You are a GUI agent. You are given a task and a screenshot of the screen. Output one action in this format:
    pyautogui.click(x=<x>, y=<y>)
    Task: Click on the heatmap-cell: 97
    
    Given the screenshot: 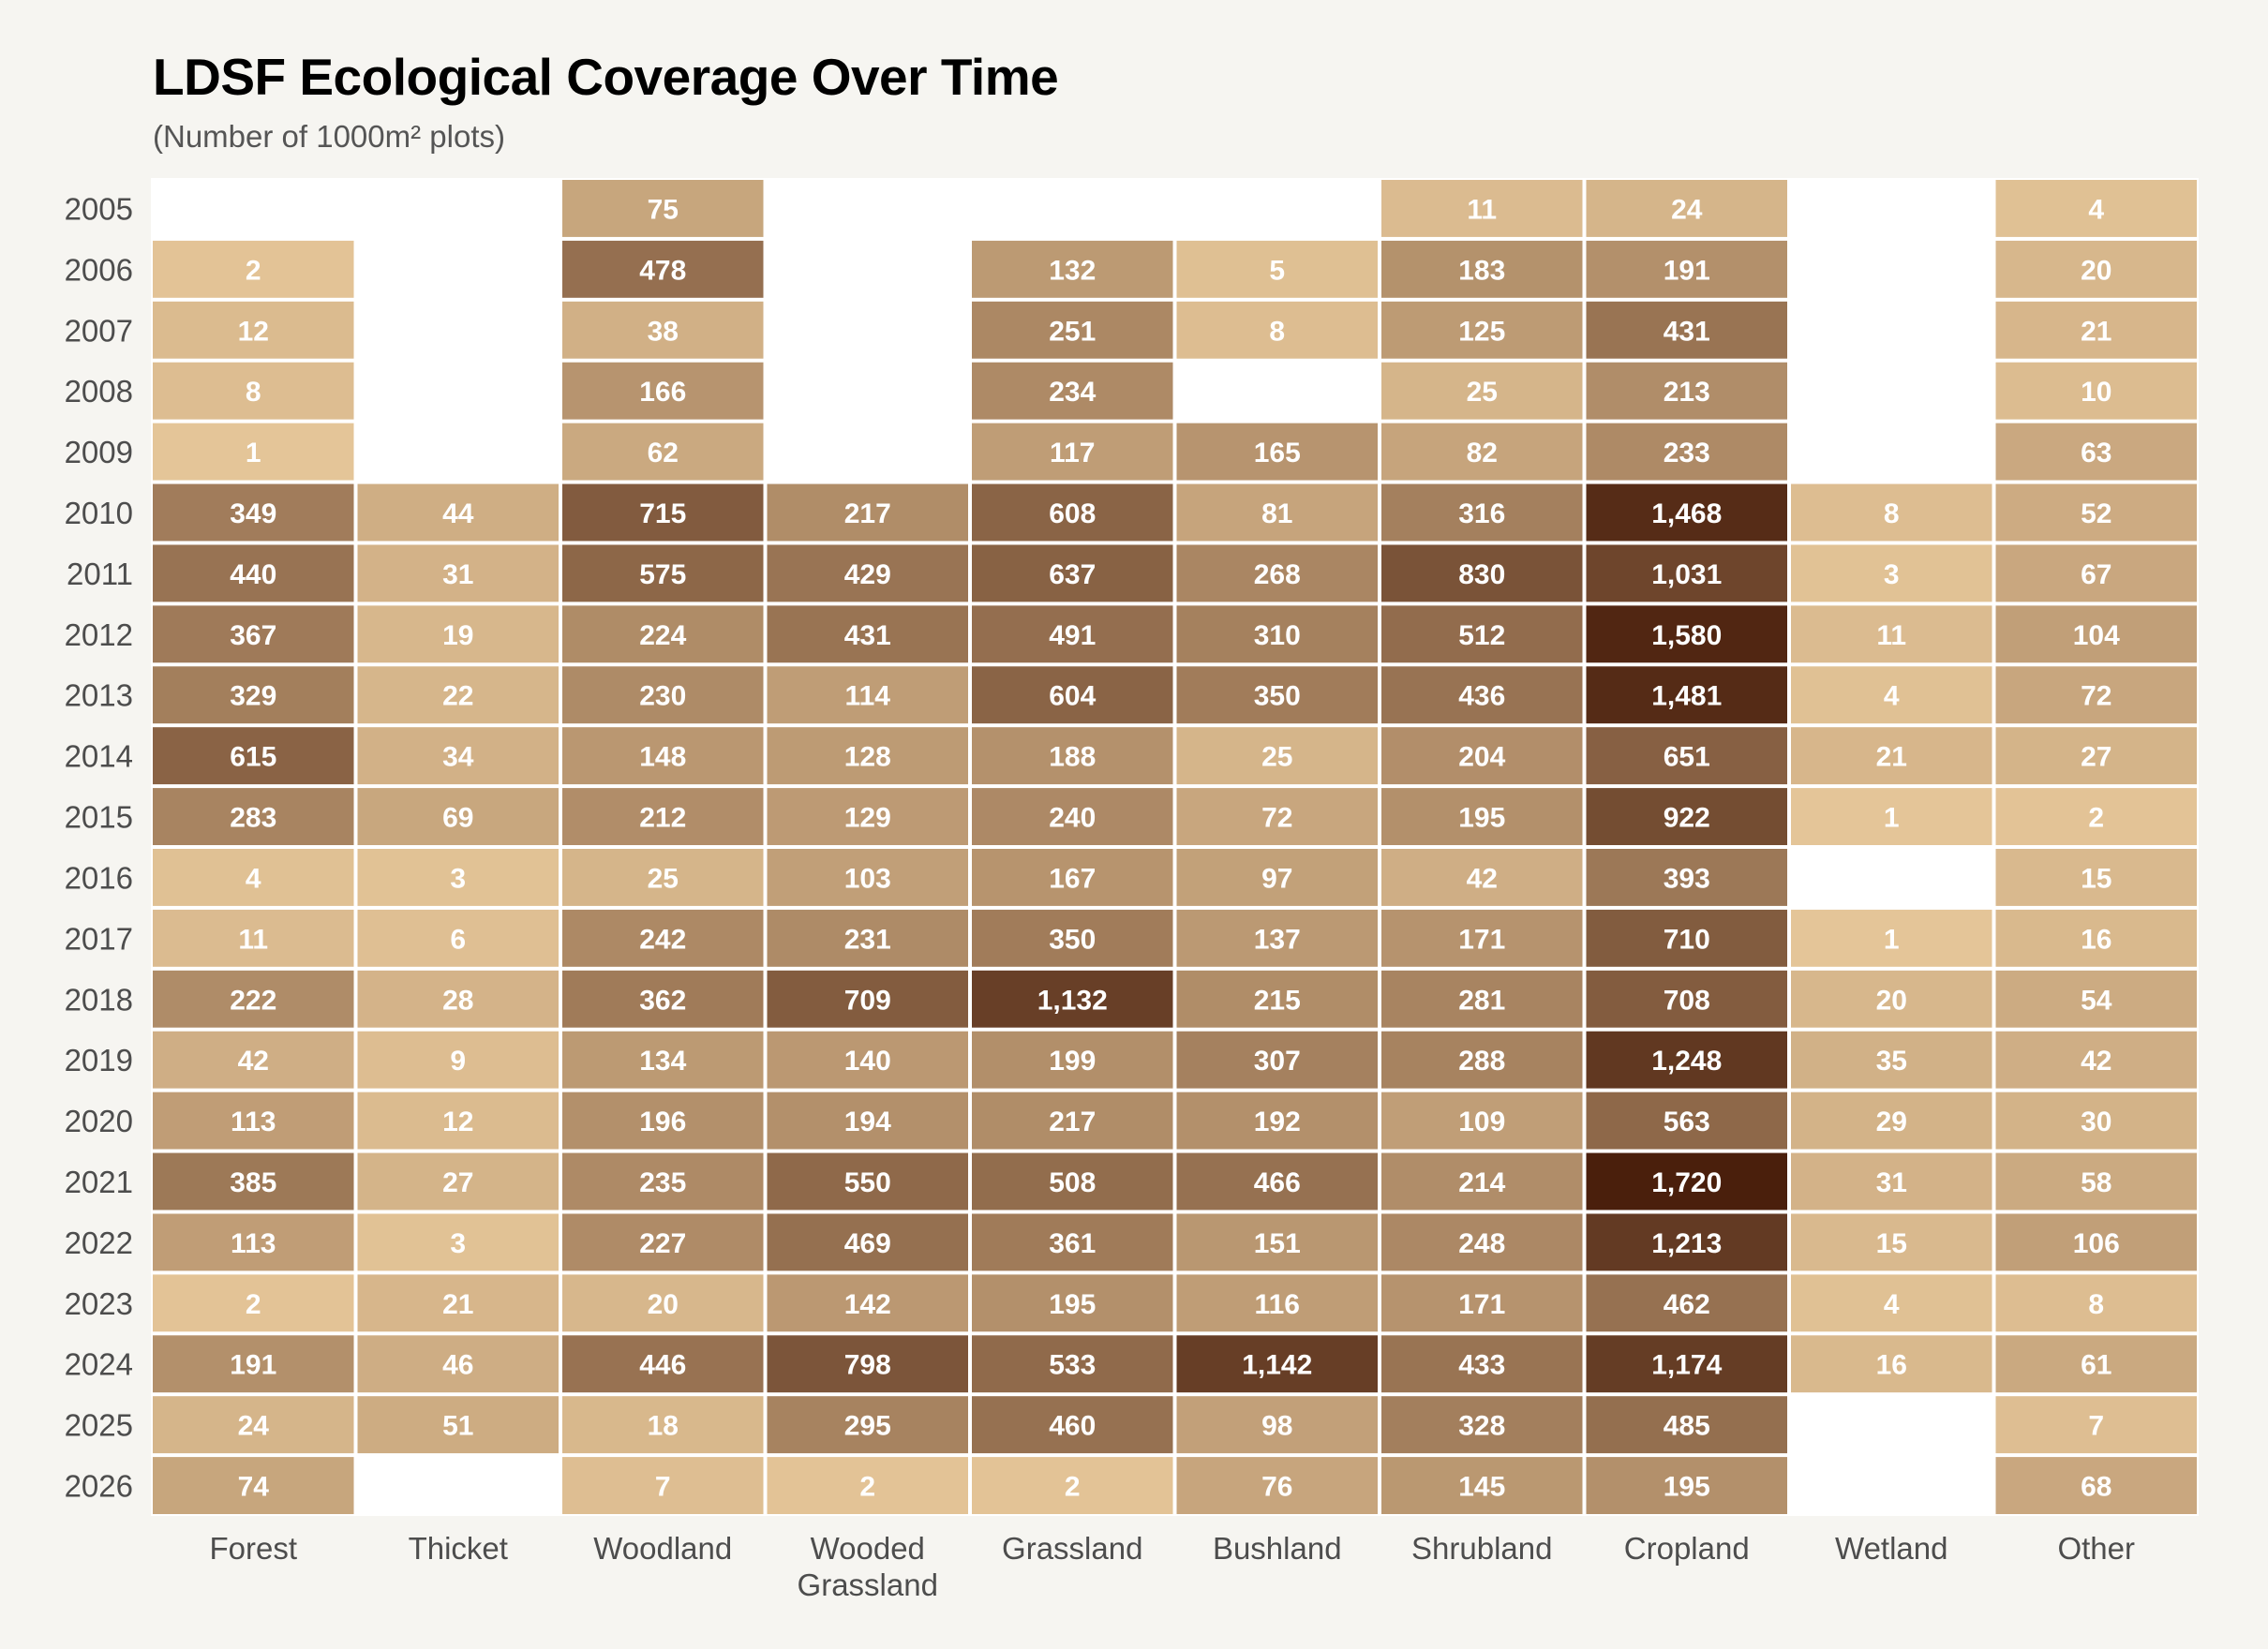 What is the action you would take?
    pyautogui.click(x=1277, y=877)
    